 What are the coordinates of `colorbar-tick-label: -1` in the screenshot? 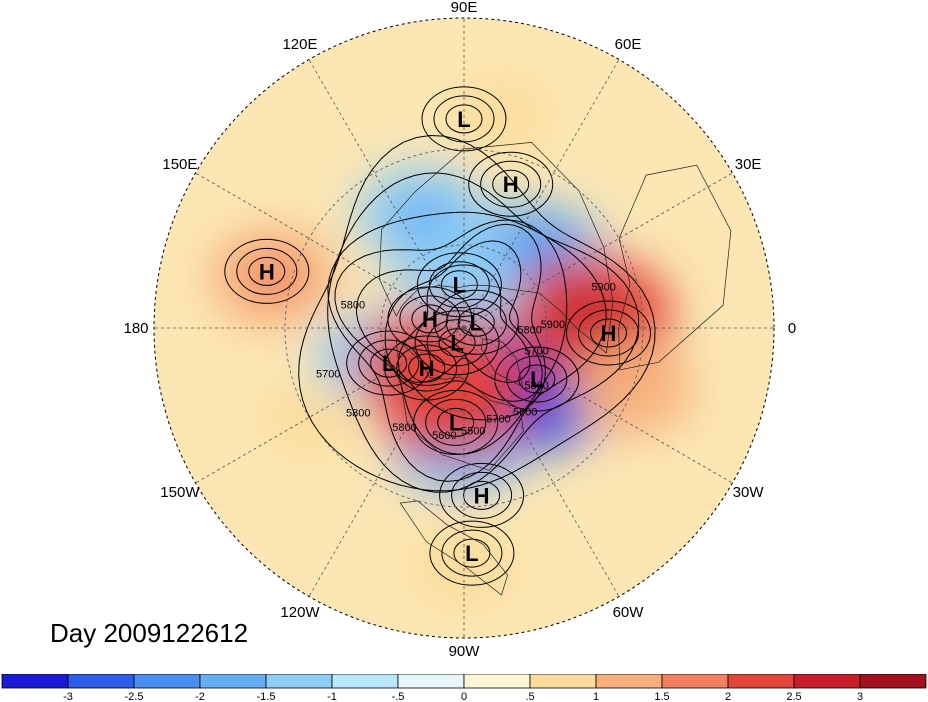 It's located at (332, 696).